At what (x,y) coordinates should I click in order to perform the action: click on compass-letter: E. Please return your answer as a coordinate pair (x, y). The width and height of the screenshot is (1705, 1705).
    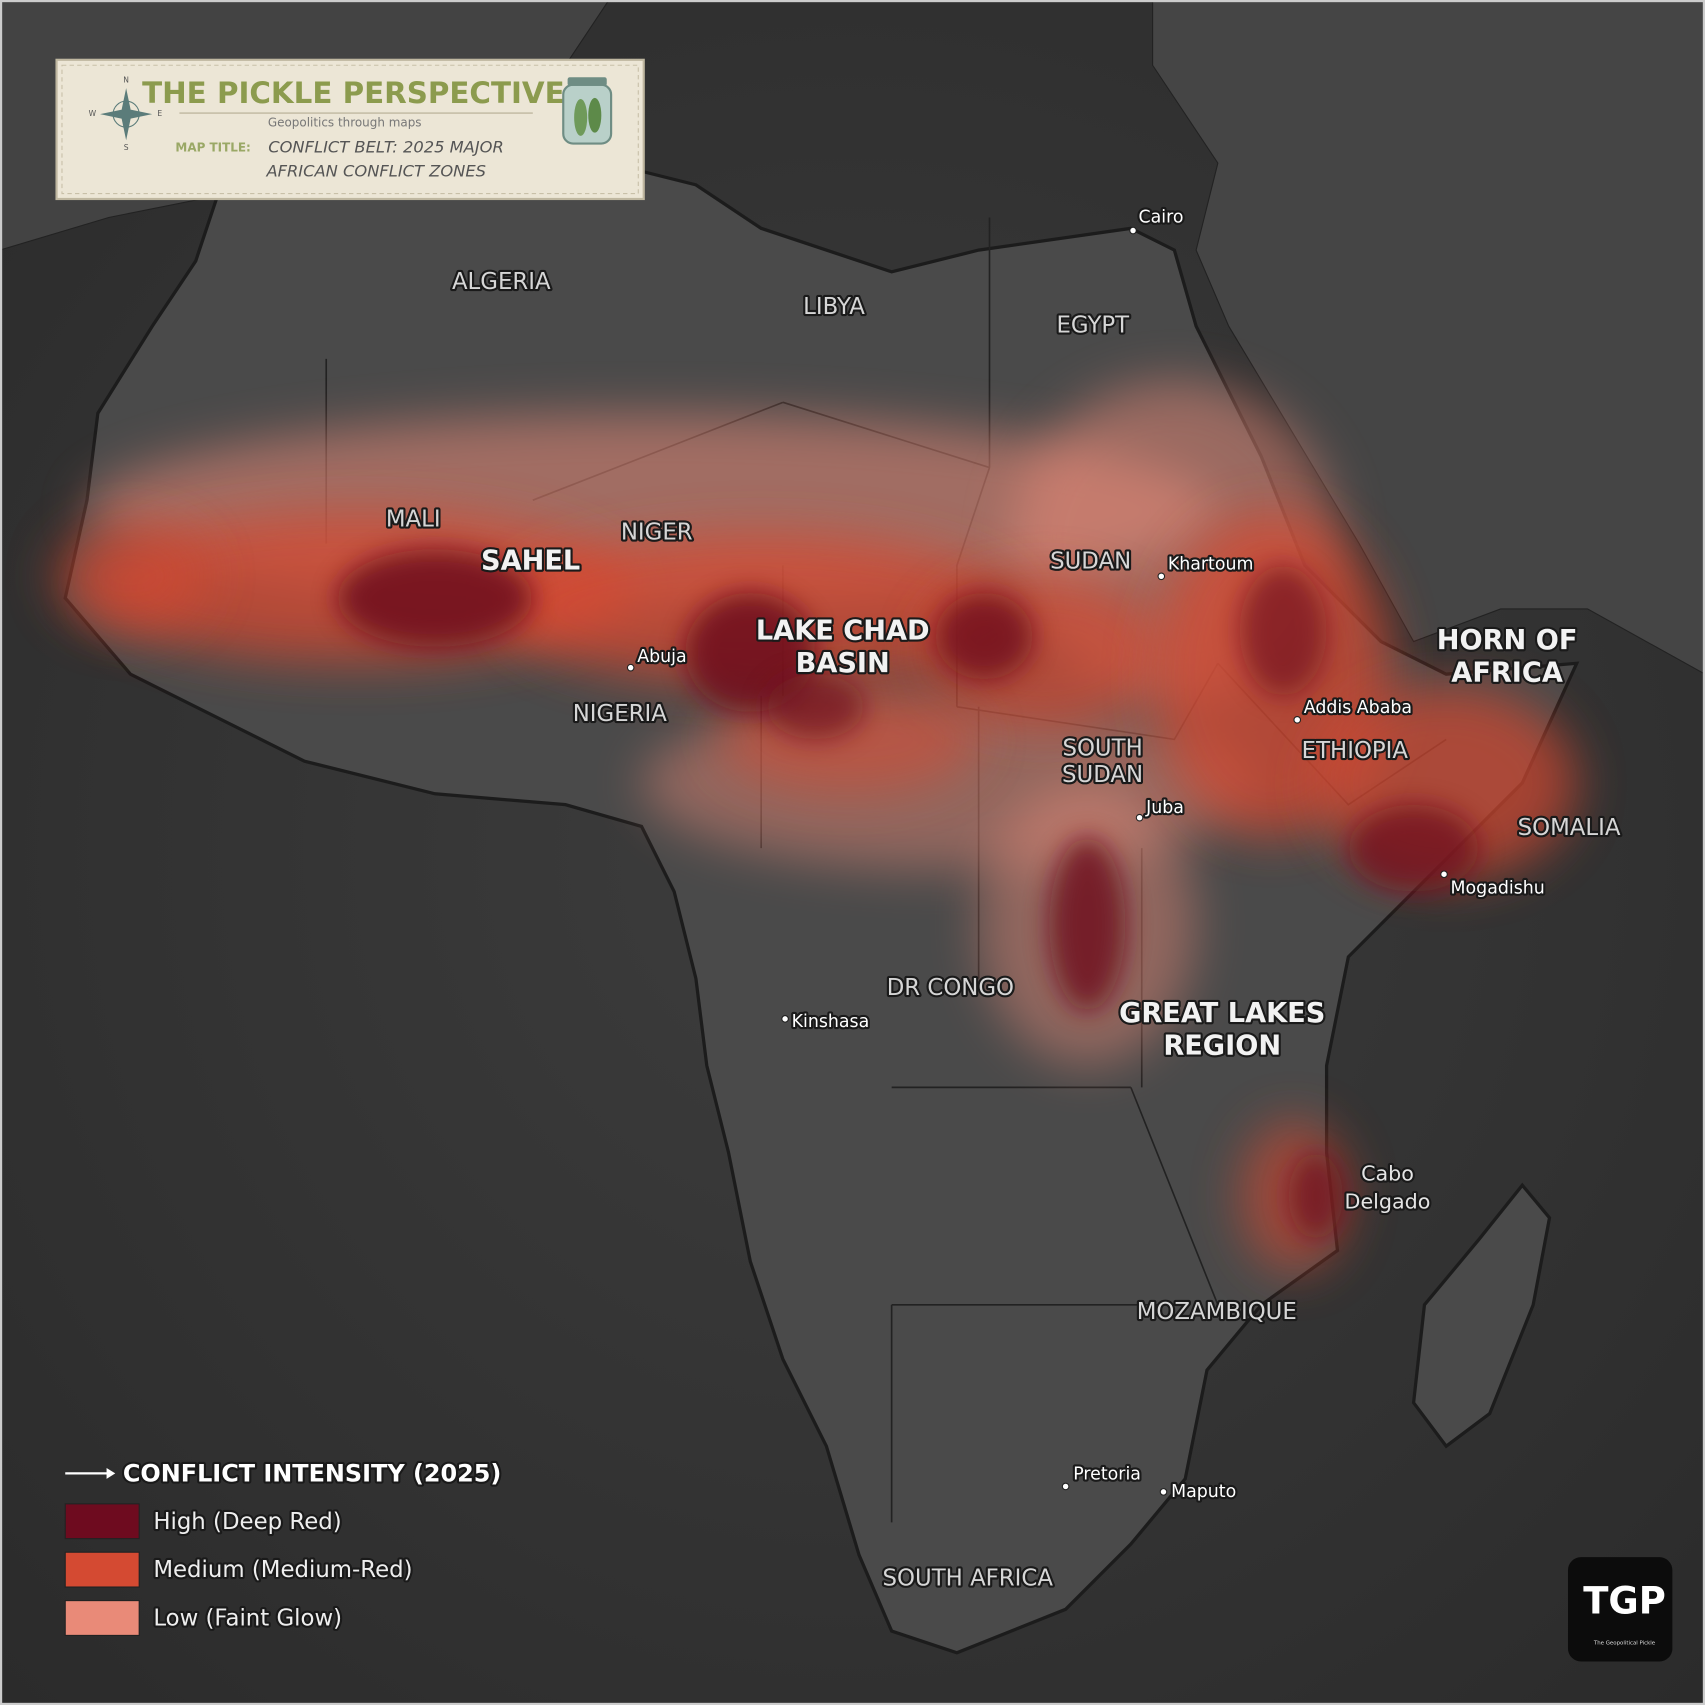
    Looking at the image, I should click on (159, 113).